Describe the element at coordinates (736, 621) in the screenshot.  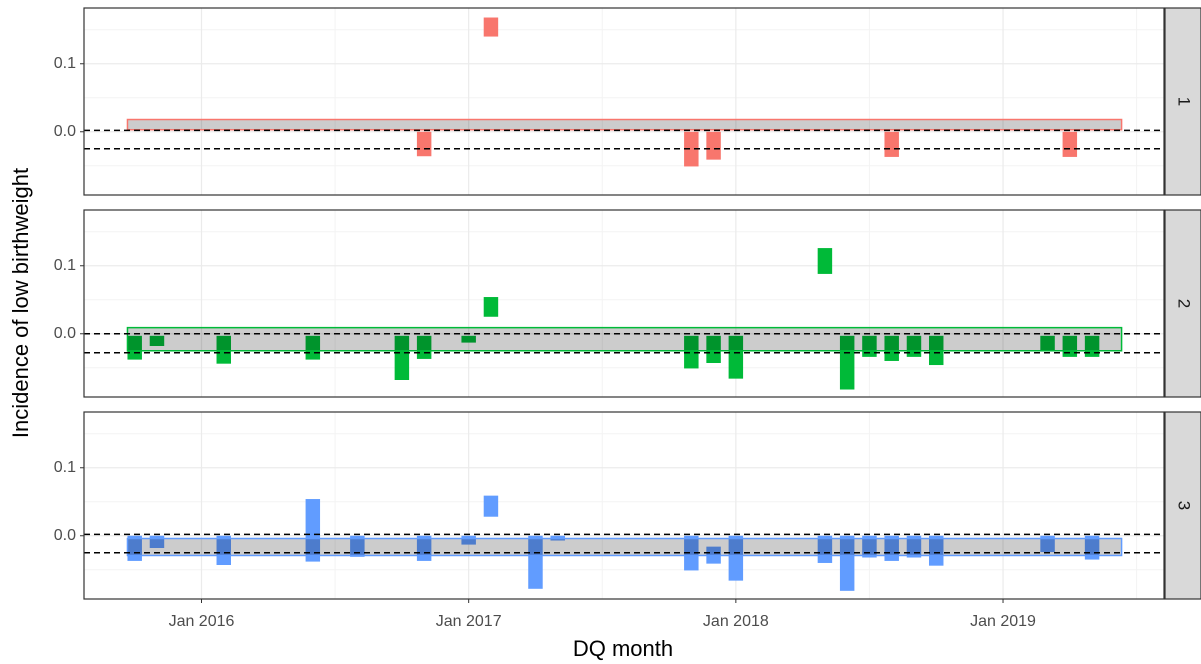
I see `x-tick-label: Jan 2018` at that location.